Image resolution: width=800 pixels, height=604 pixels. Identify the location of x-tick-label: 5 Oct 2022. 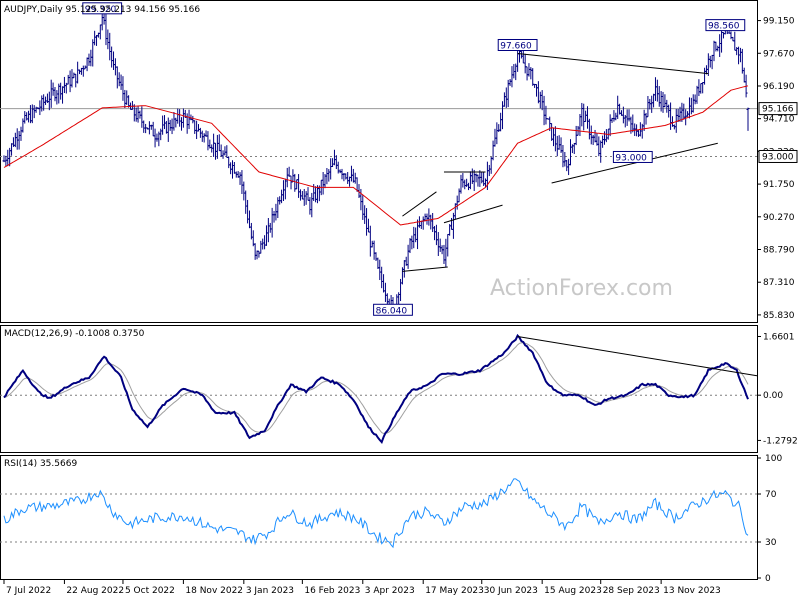
(150, 591).